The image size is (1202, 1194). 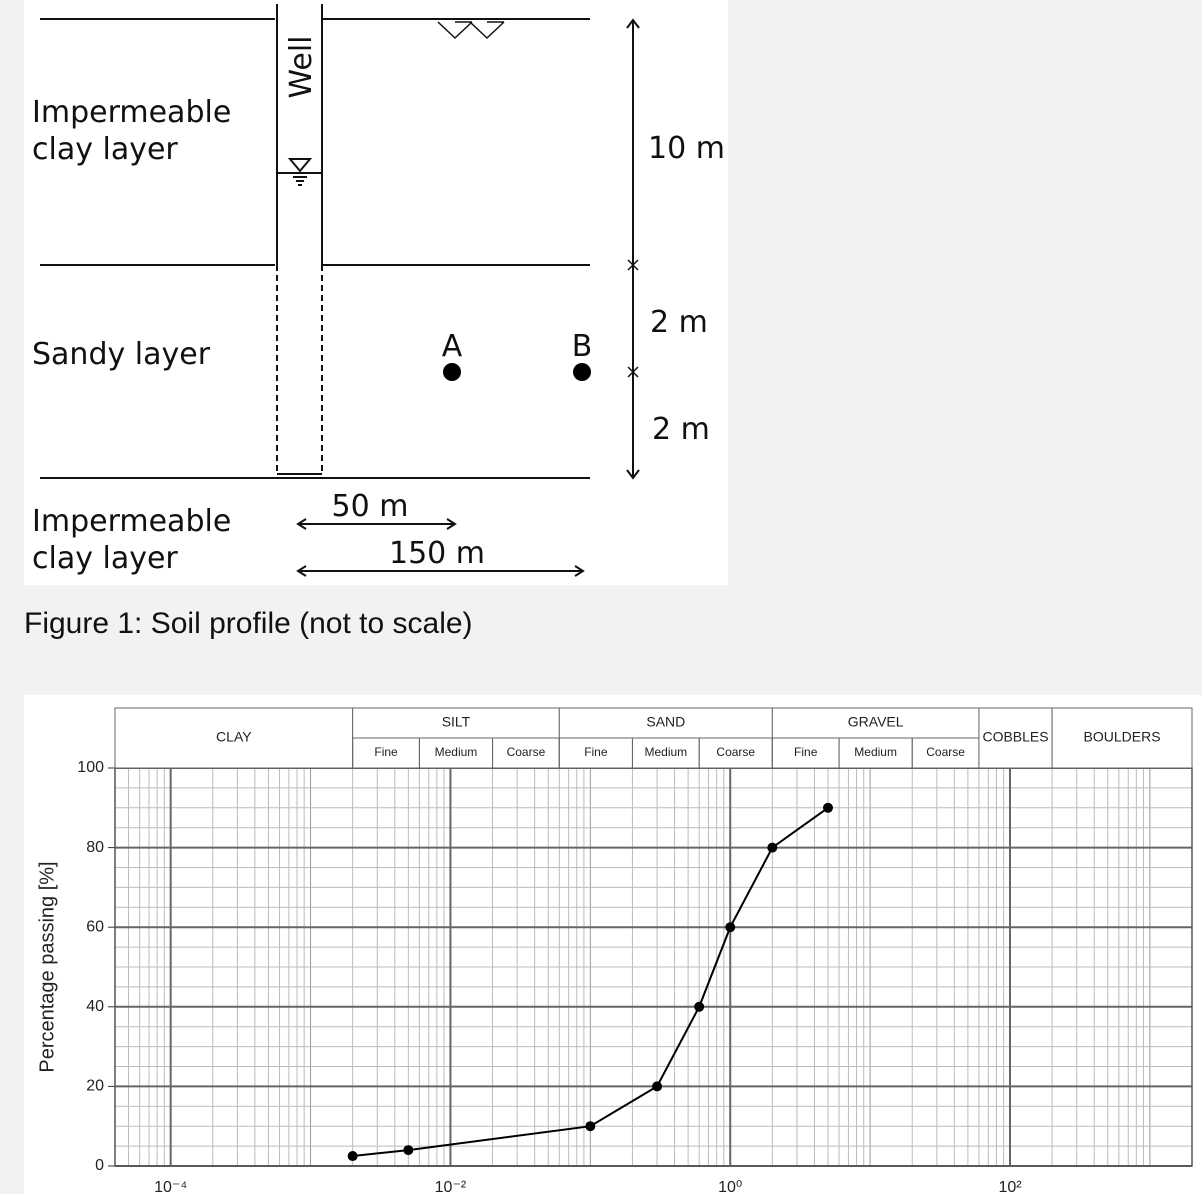 I want to click on class-label: BOULDERS, so click(x=1122, y=737).